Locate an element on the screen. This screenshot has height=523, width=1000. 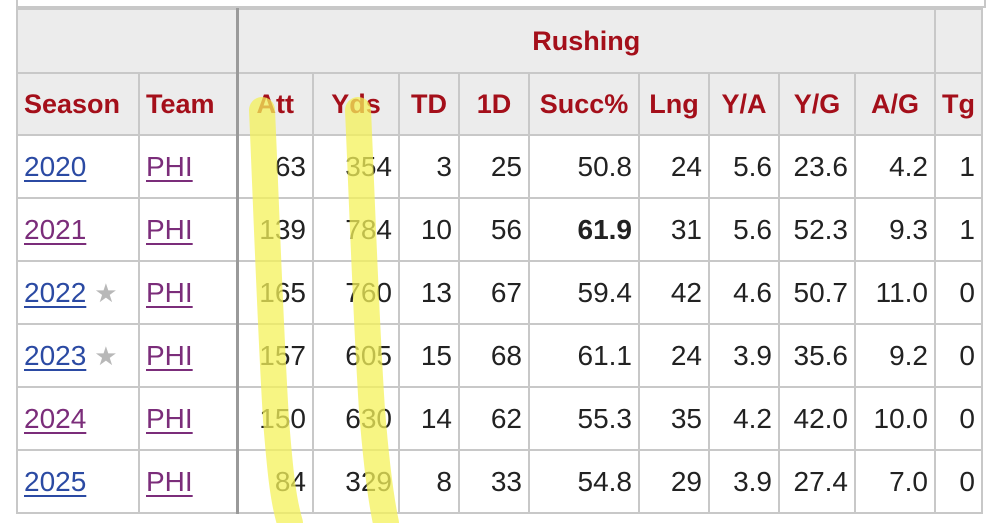
season-cell: 2020 is located at coordinates (78, 166).